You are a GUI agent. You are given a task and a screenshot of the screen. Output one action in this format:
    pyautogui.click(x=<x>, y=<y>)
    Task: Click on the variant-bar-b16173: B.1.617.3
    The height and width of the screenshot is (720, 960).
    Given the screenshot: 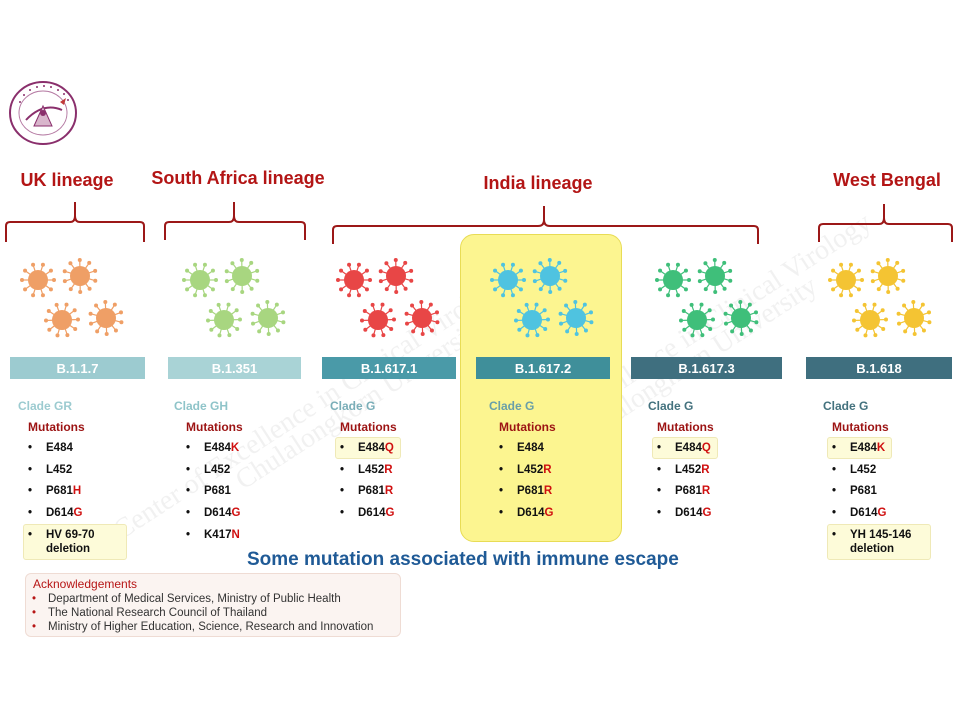 What is the action you would take?
    pyautogui.click(x=706, y=368)
    